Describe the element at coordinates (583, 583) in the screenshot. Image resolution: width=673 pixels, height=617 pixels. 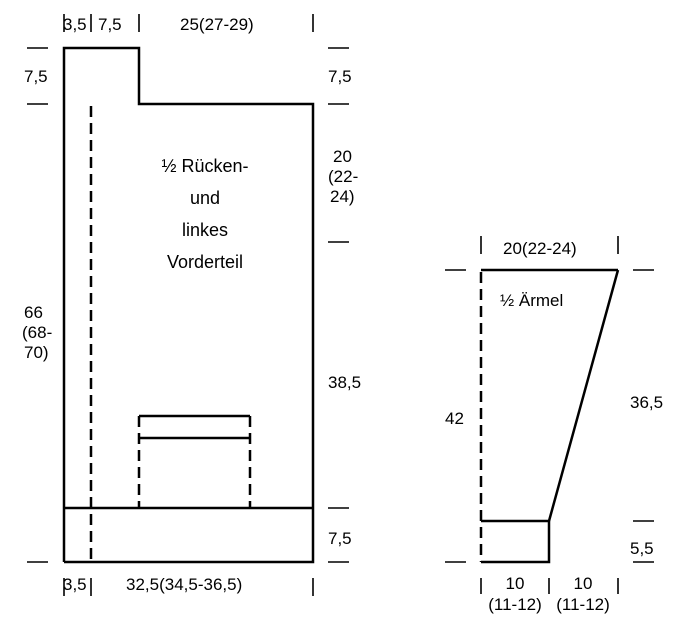
I see `sleeve-dim-bottom-right-1: 10` at that location.